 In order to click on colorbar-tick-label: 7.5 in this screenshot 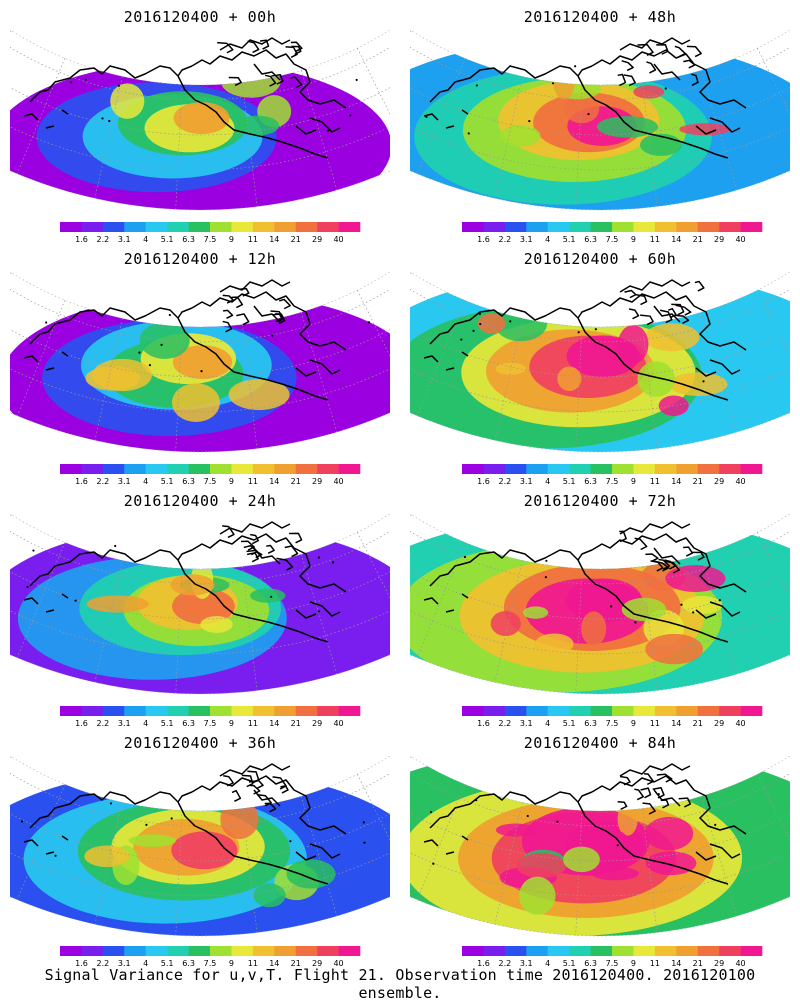, I will do `click(612, 481)`.